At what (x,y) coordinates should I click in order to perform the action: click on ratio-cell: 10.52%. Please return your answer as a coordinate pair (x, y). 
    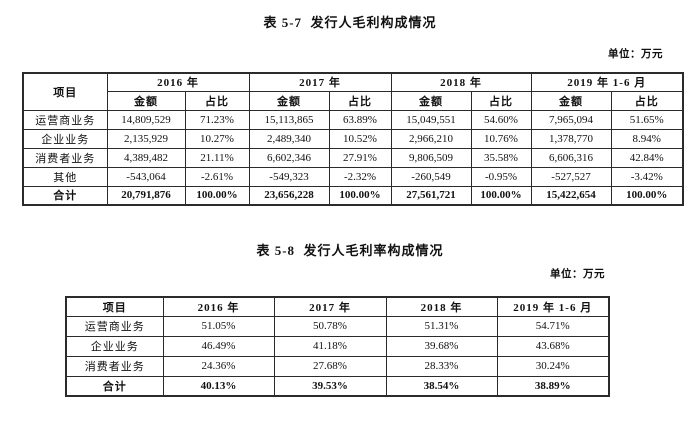
    Looking at the image, I should click on (360, 138).